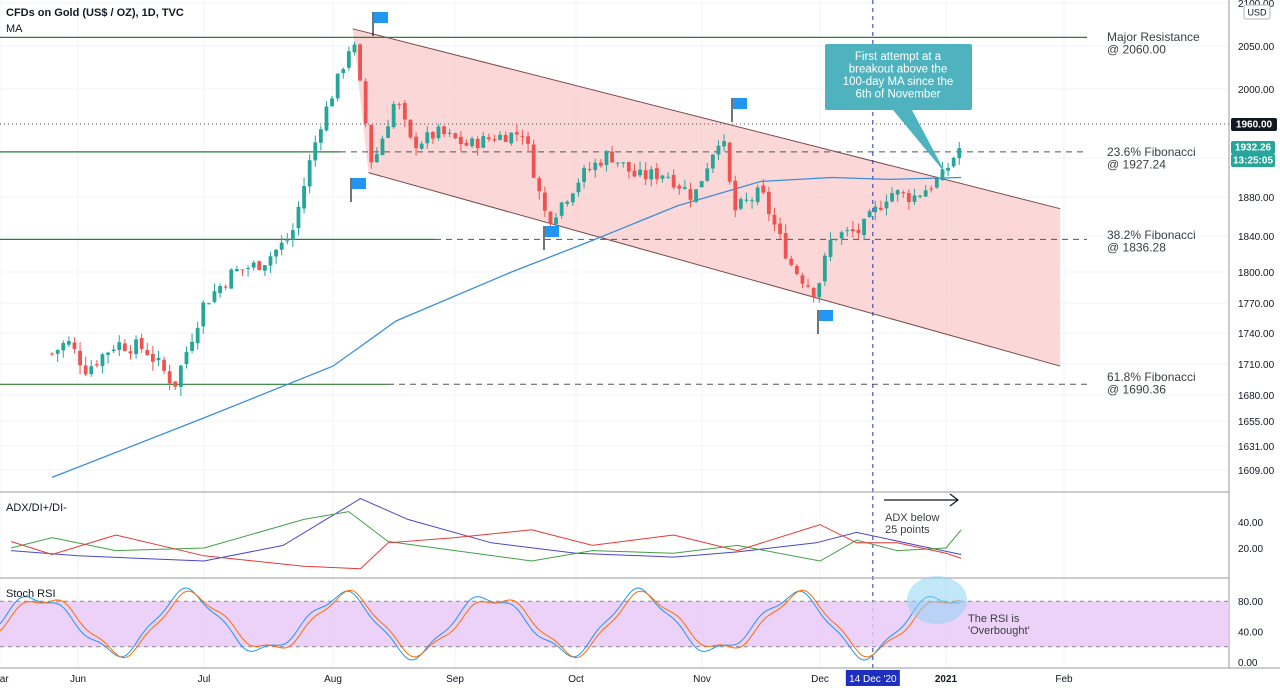 This screenshot has width=1280, height=688. I want to click on indicator-label: MA, so click(14, 29).